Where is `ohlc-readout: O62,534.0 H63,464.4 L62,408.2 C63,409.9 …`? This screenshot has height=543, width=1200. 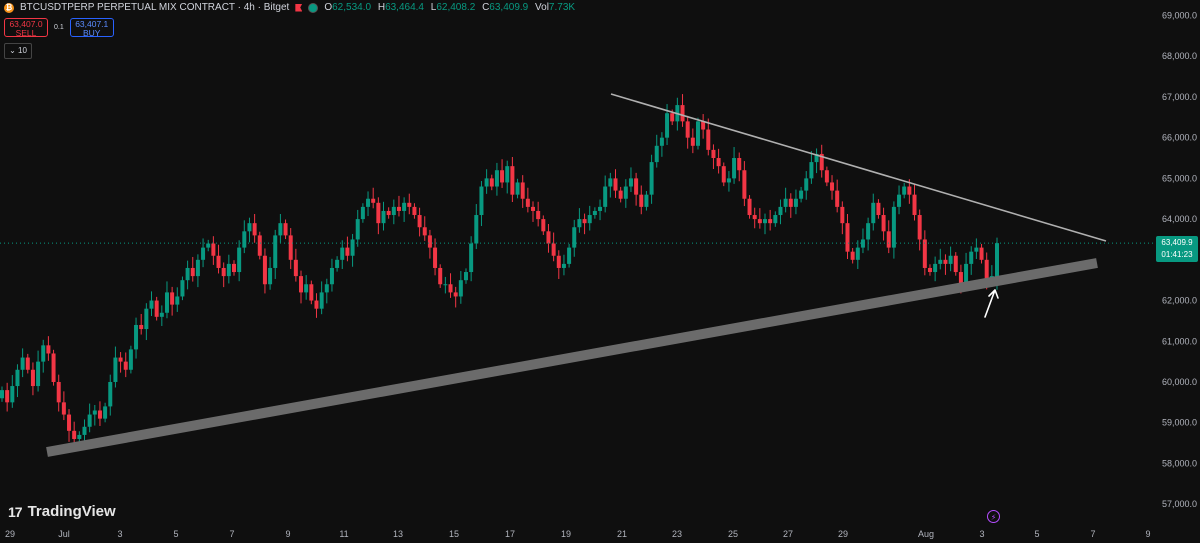 ohlc-readout: O62,534.0 H63,464.4 L62,408.2 C63,409.9 … is located at coordinates (450, 7).